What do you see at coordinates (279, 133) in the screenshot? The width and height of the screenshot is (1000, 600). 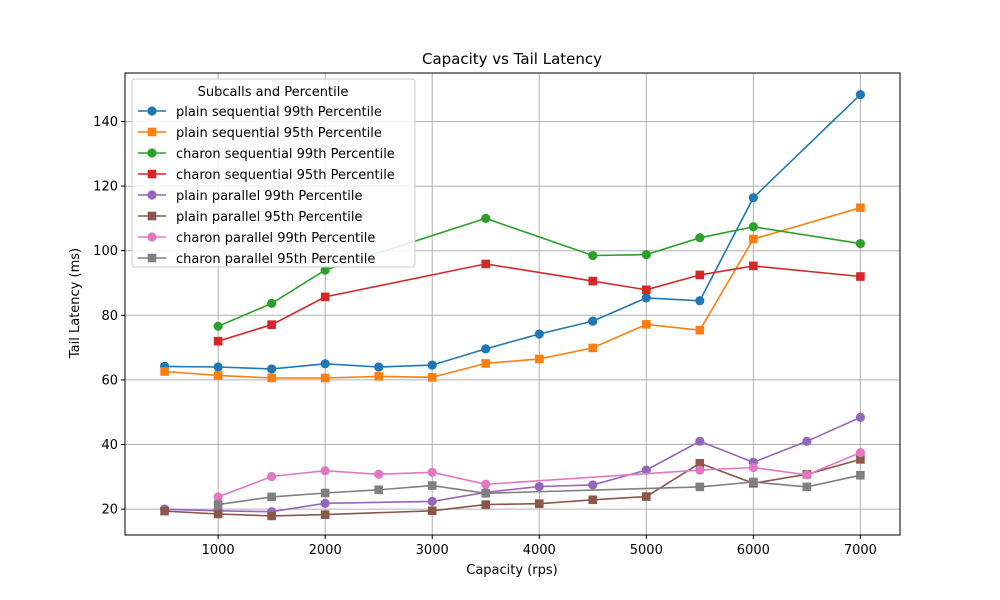 I see `legend-label: plain sequential 95th Percentile` at bounding box center [279, 133].